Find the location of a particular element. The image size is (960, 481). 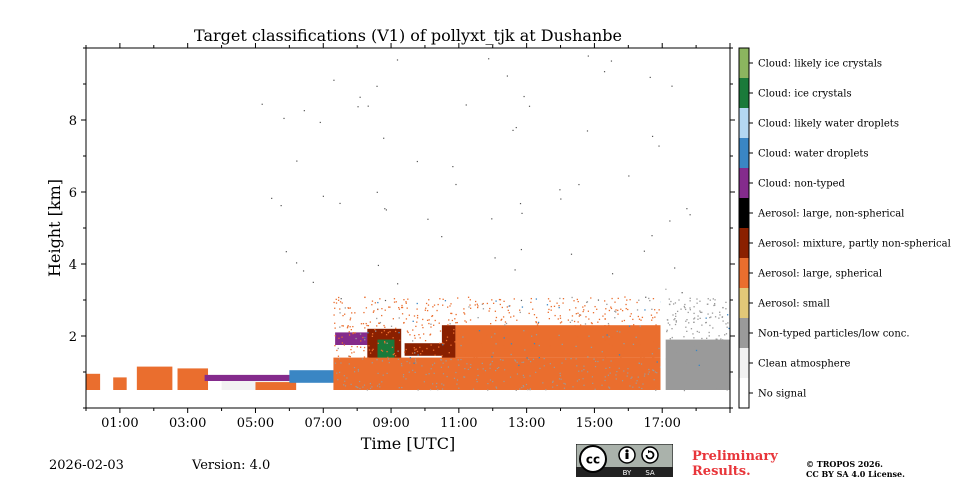

colorbar-label: Cloud: likely ice crystals is located at coordinates (820, 64).